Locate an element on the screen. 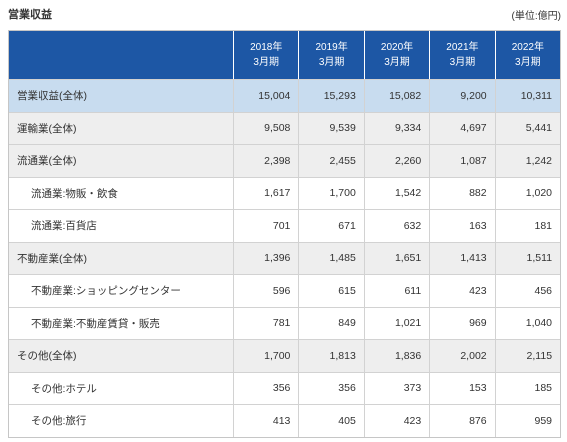 Image resolution: width=567 pixels, height=442 pixels. value-cell: 405 is located at coordinates (330, 421).